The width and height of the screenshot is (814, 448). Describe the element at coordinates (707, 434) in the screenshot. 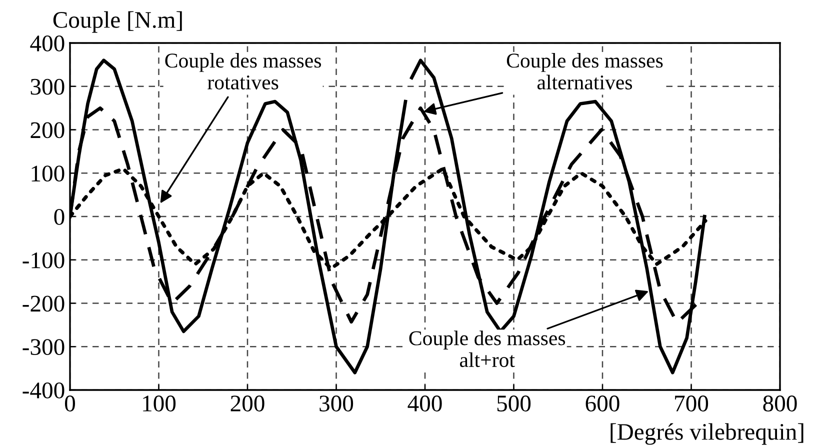

I see `x-axis-title: [Degrés vilebrequin]` at that location.